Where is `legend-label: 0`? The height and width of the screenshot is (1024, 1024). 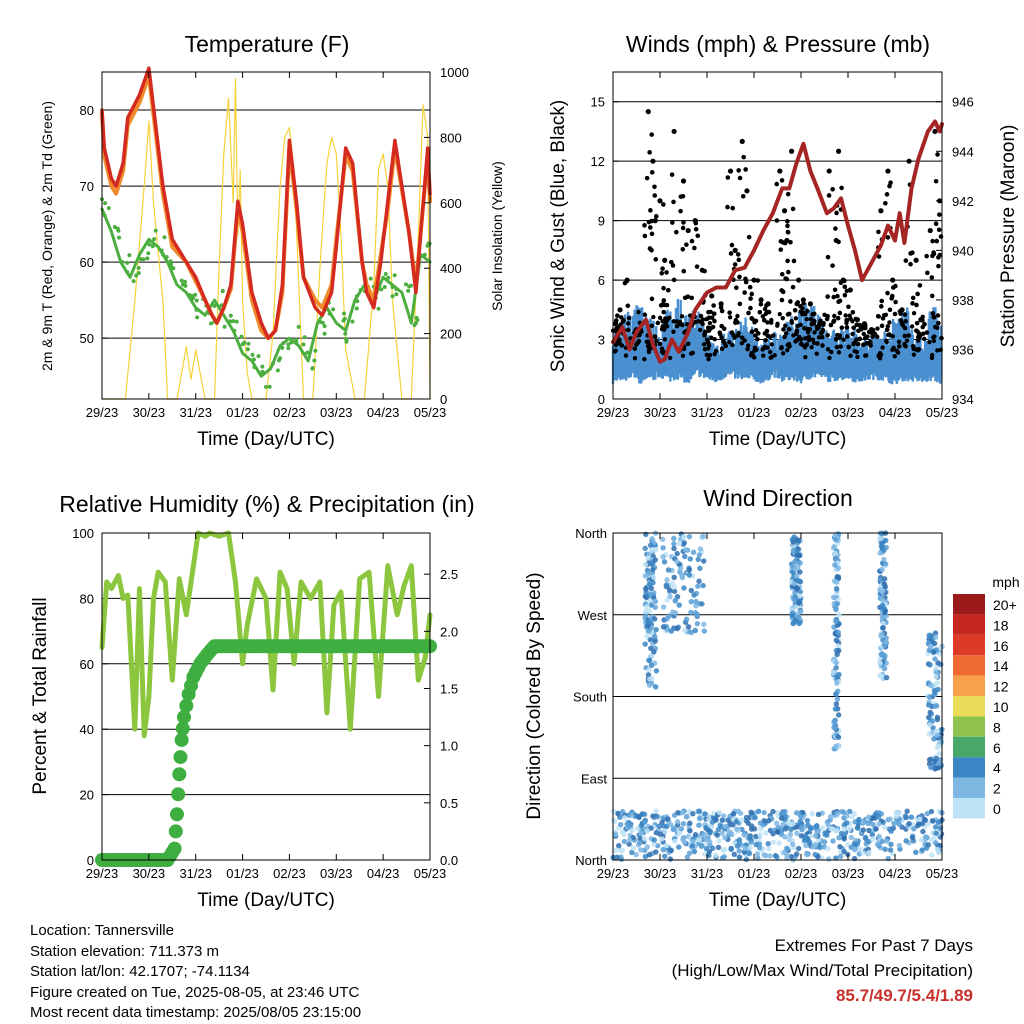
legend-label: 0 is located at coordinates (997, 809).